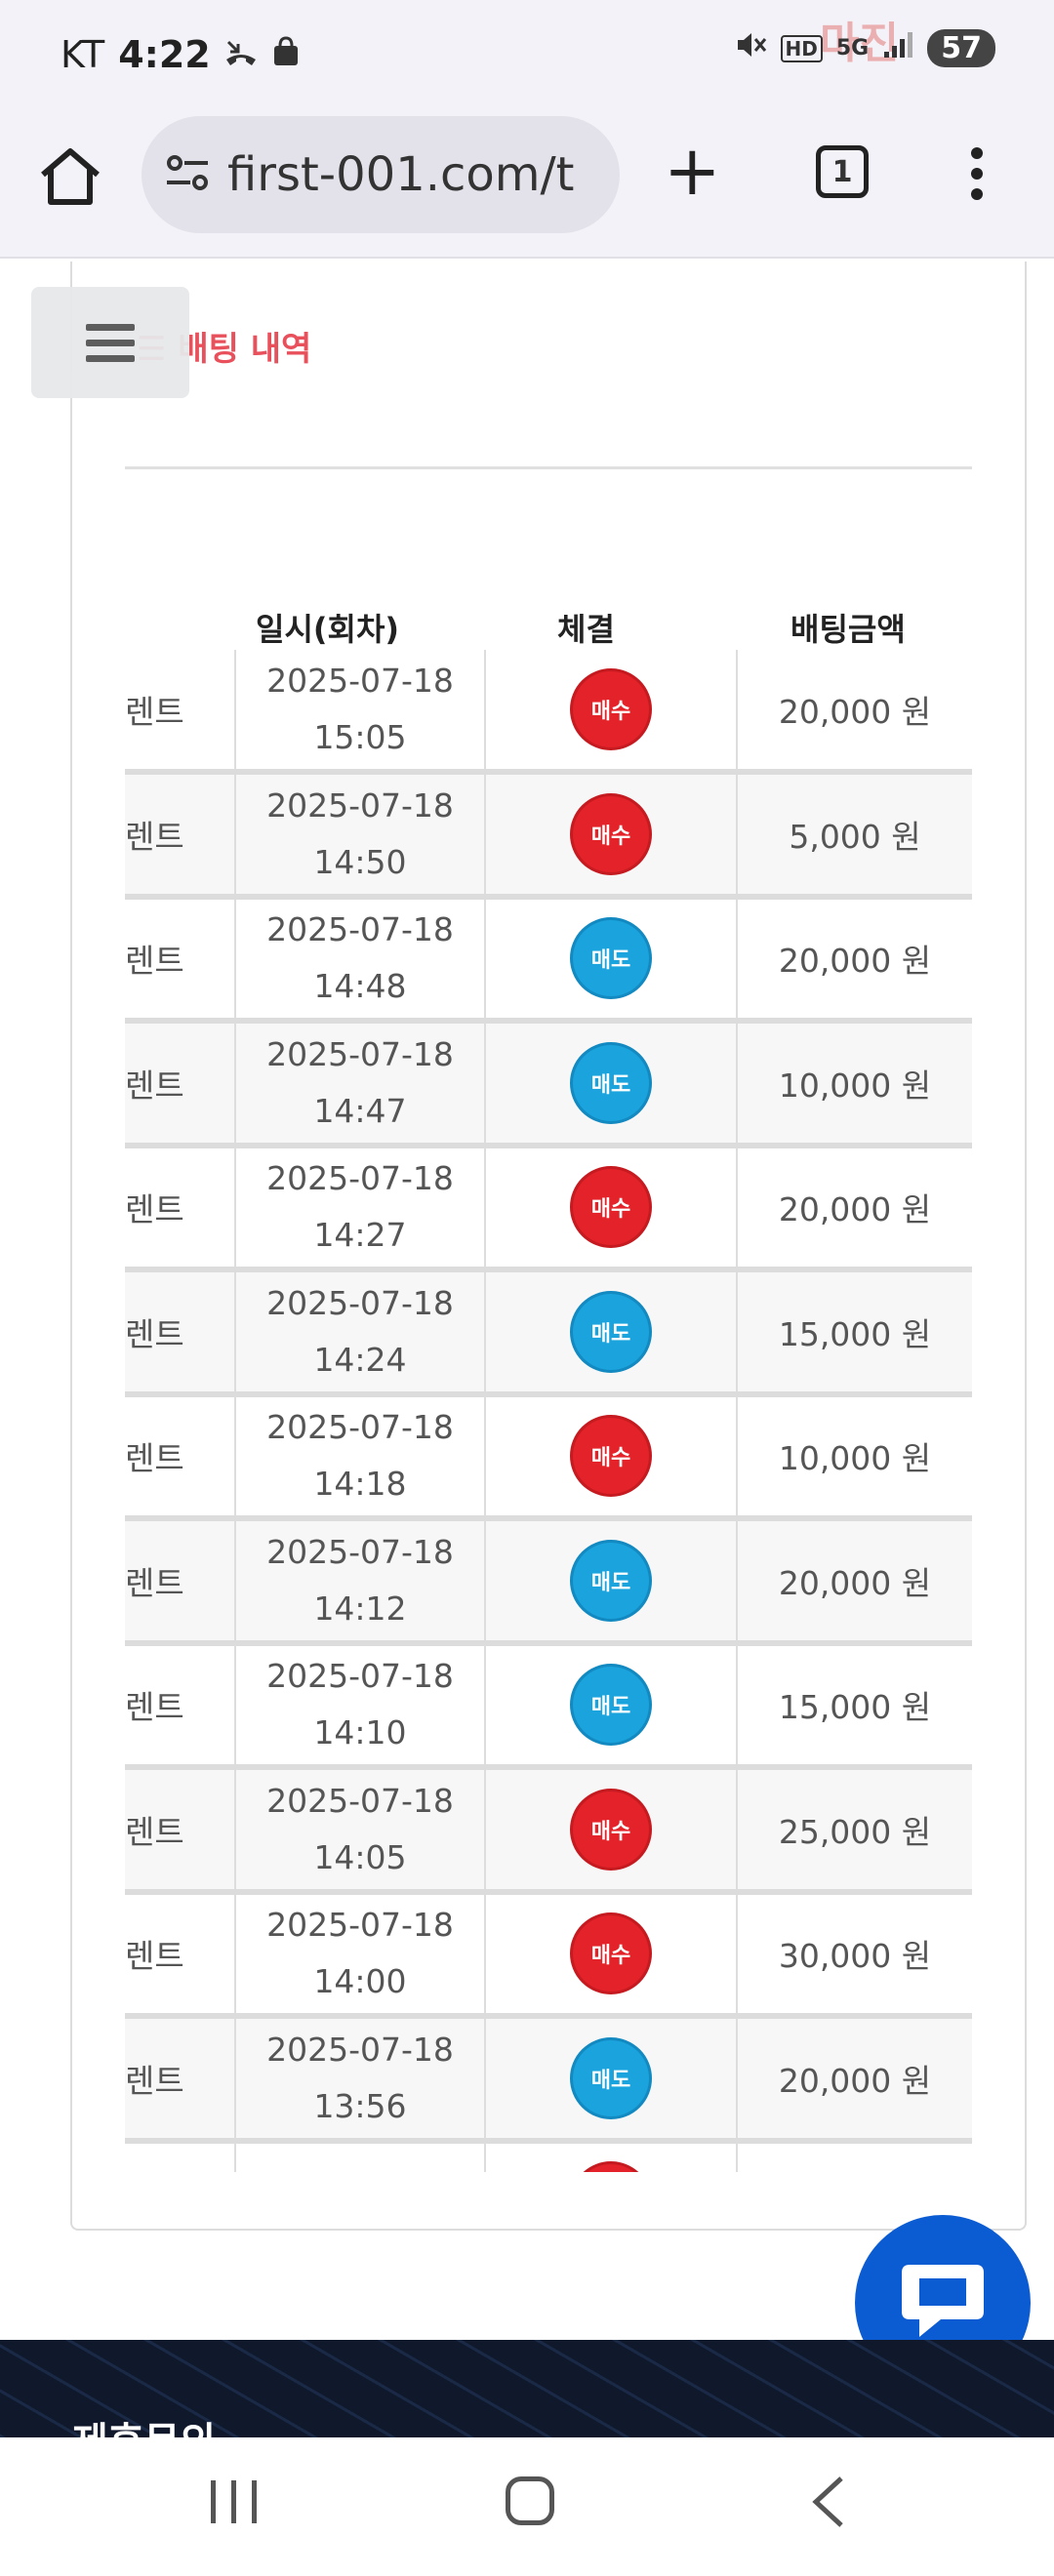 Image resolution: width=1054 pixels, height=2576 pixels. What do you see at coordinates (548, 712) in the screenshot?
I see `table-row: 렌트 2025-07-18 15:05 매수 20,000 원` at bounding box center [548, 712].